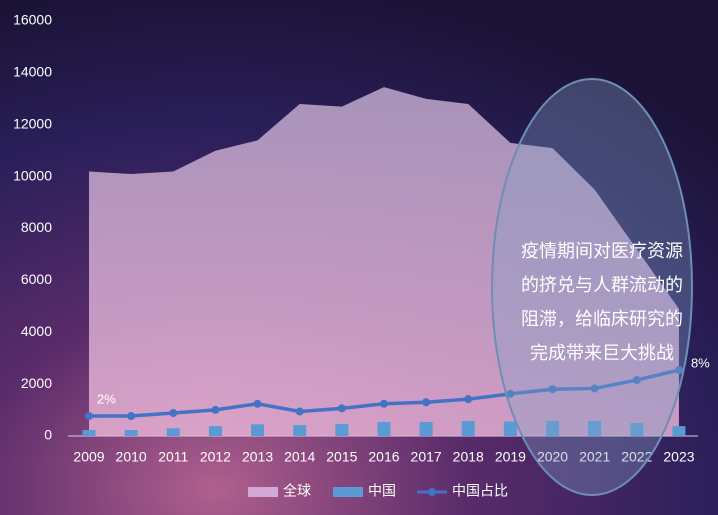  Describe the element at coordinates (383, 457) in the screenshot. I see `x-tick-label: 2016` at that location.